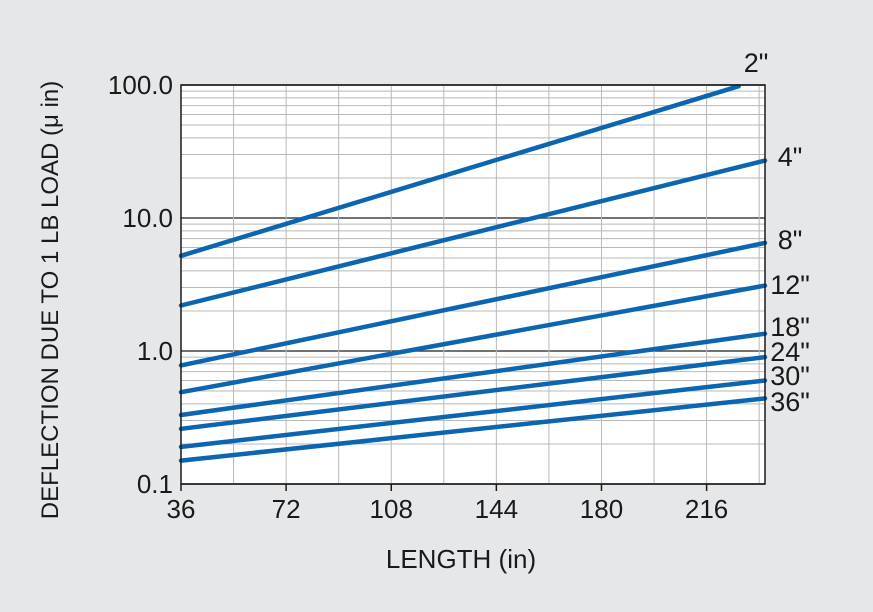 The image size is (873, 612). Describe the element at coordinates (155, 484) in the screenshot. I see `y-tick-label: 0.1` at that location.